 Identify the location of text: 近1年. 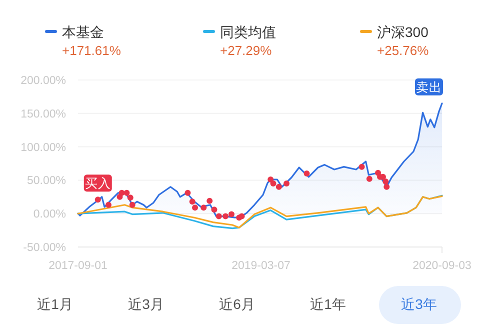
(328, 304).